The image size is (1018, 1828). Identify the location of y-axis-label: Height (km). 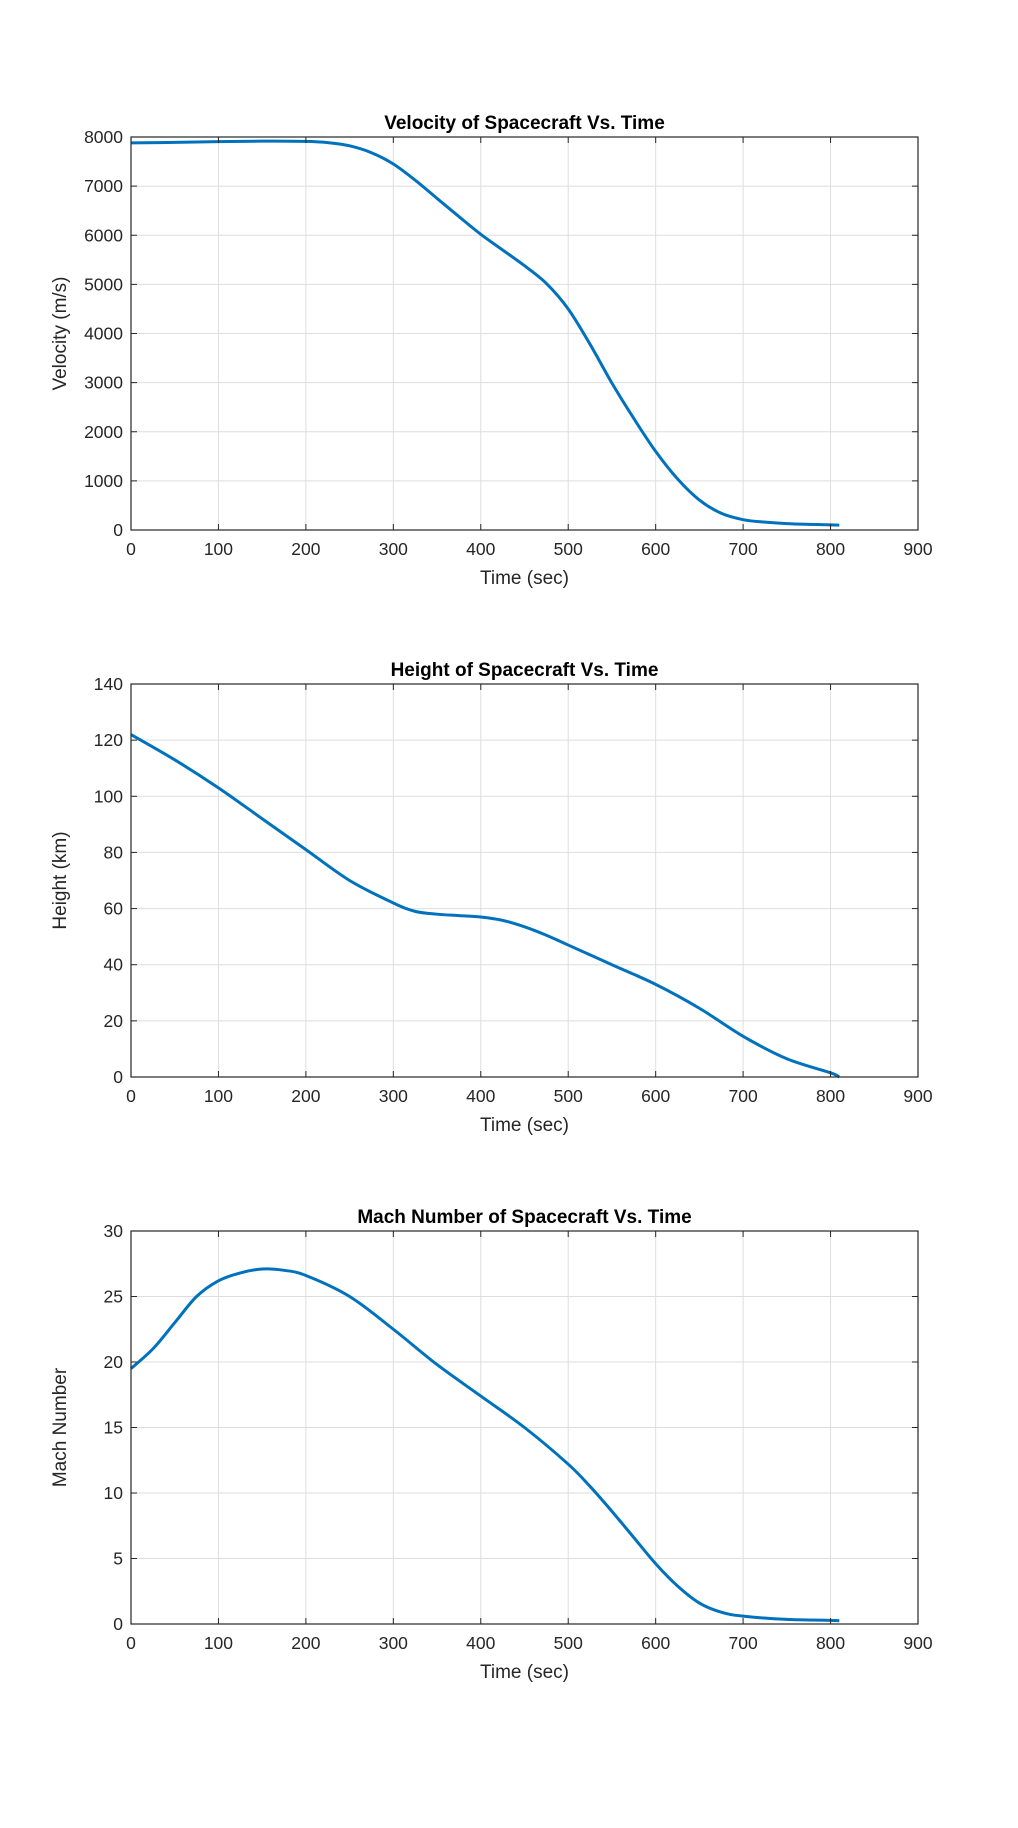
(60, 880).